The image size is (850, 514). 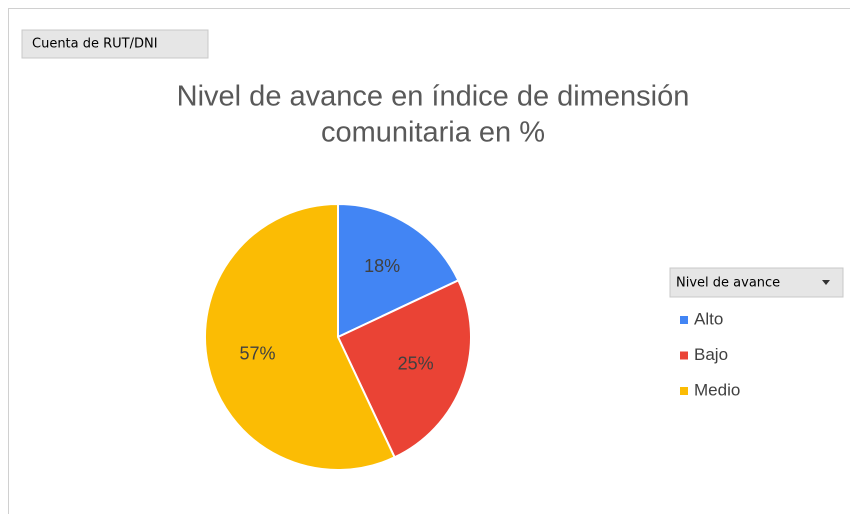 I want to click on legend-title: Nivel de avance, so click(x=728, y=283).